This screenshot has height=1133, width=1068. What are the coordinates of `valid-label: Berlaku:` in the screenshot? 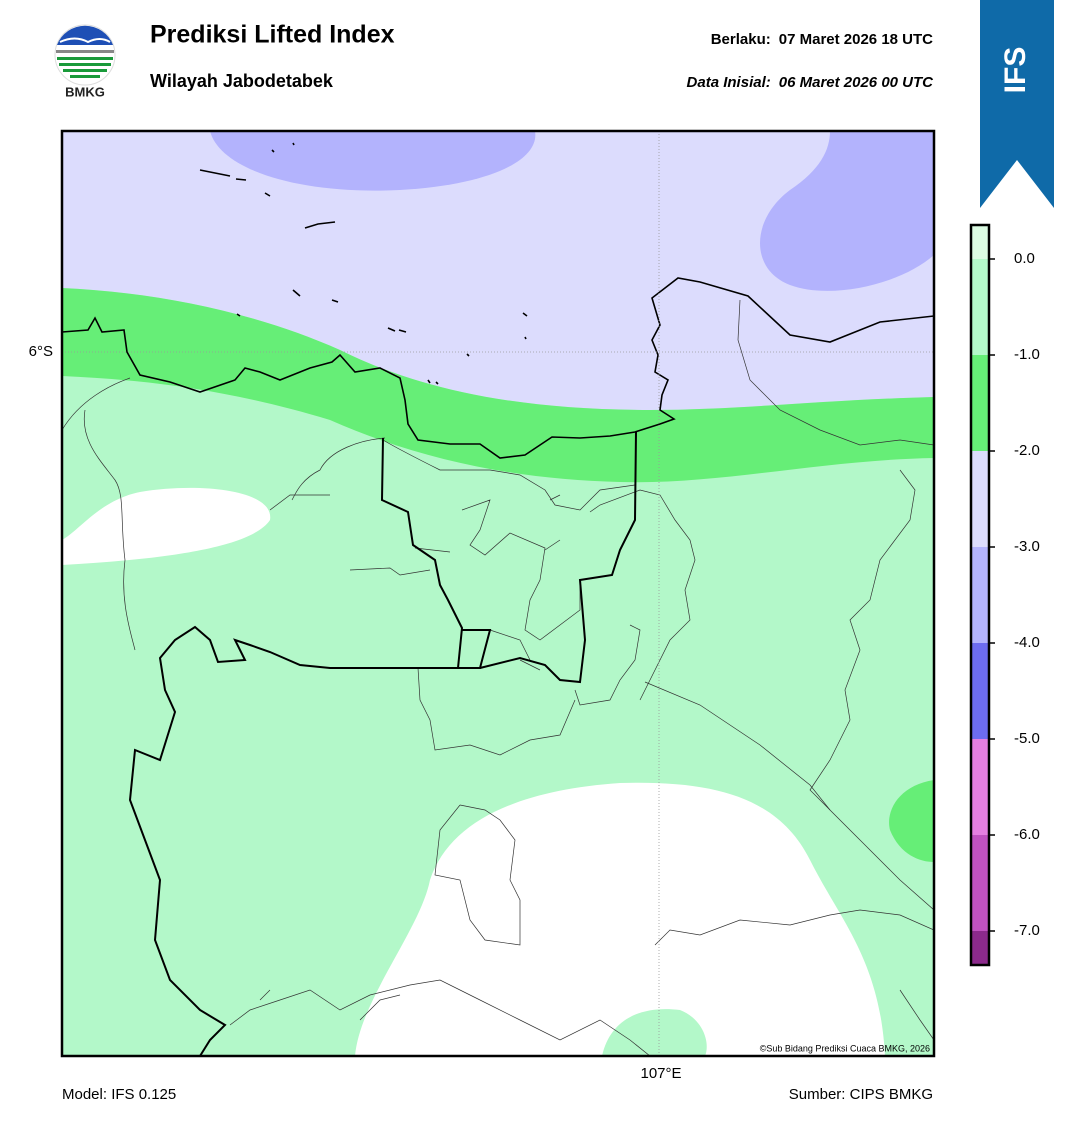 It's located at (741, 39).